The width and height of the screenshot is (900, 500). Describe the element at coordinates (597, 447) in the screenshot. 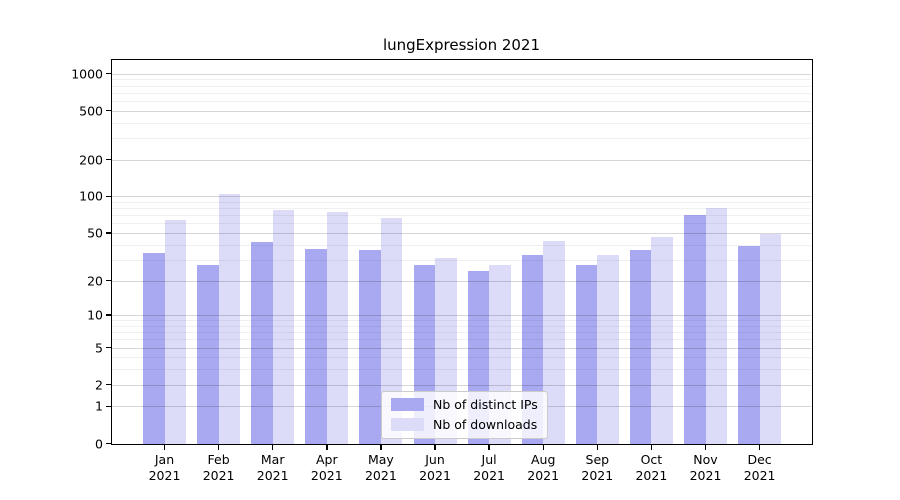

I see `x-tick-sep` at that location.